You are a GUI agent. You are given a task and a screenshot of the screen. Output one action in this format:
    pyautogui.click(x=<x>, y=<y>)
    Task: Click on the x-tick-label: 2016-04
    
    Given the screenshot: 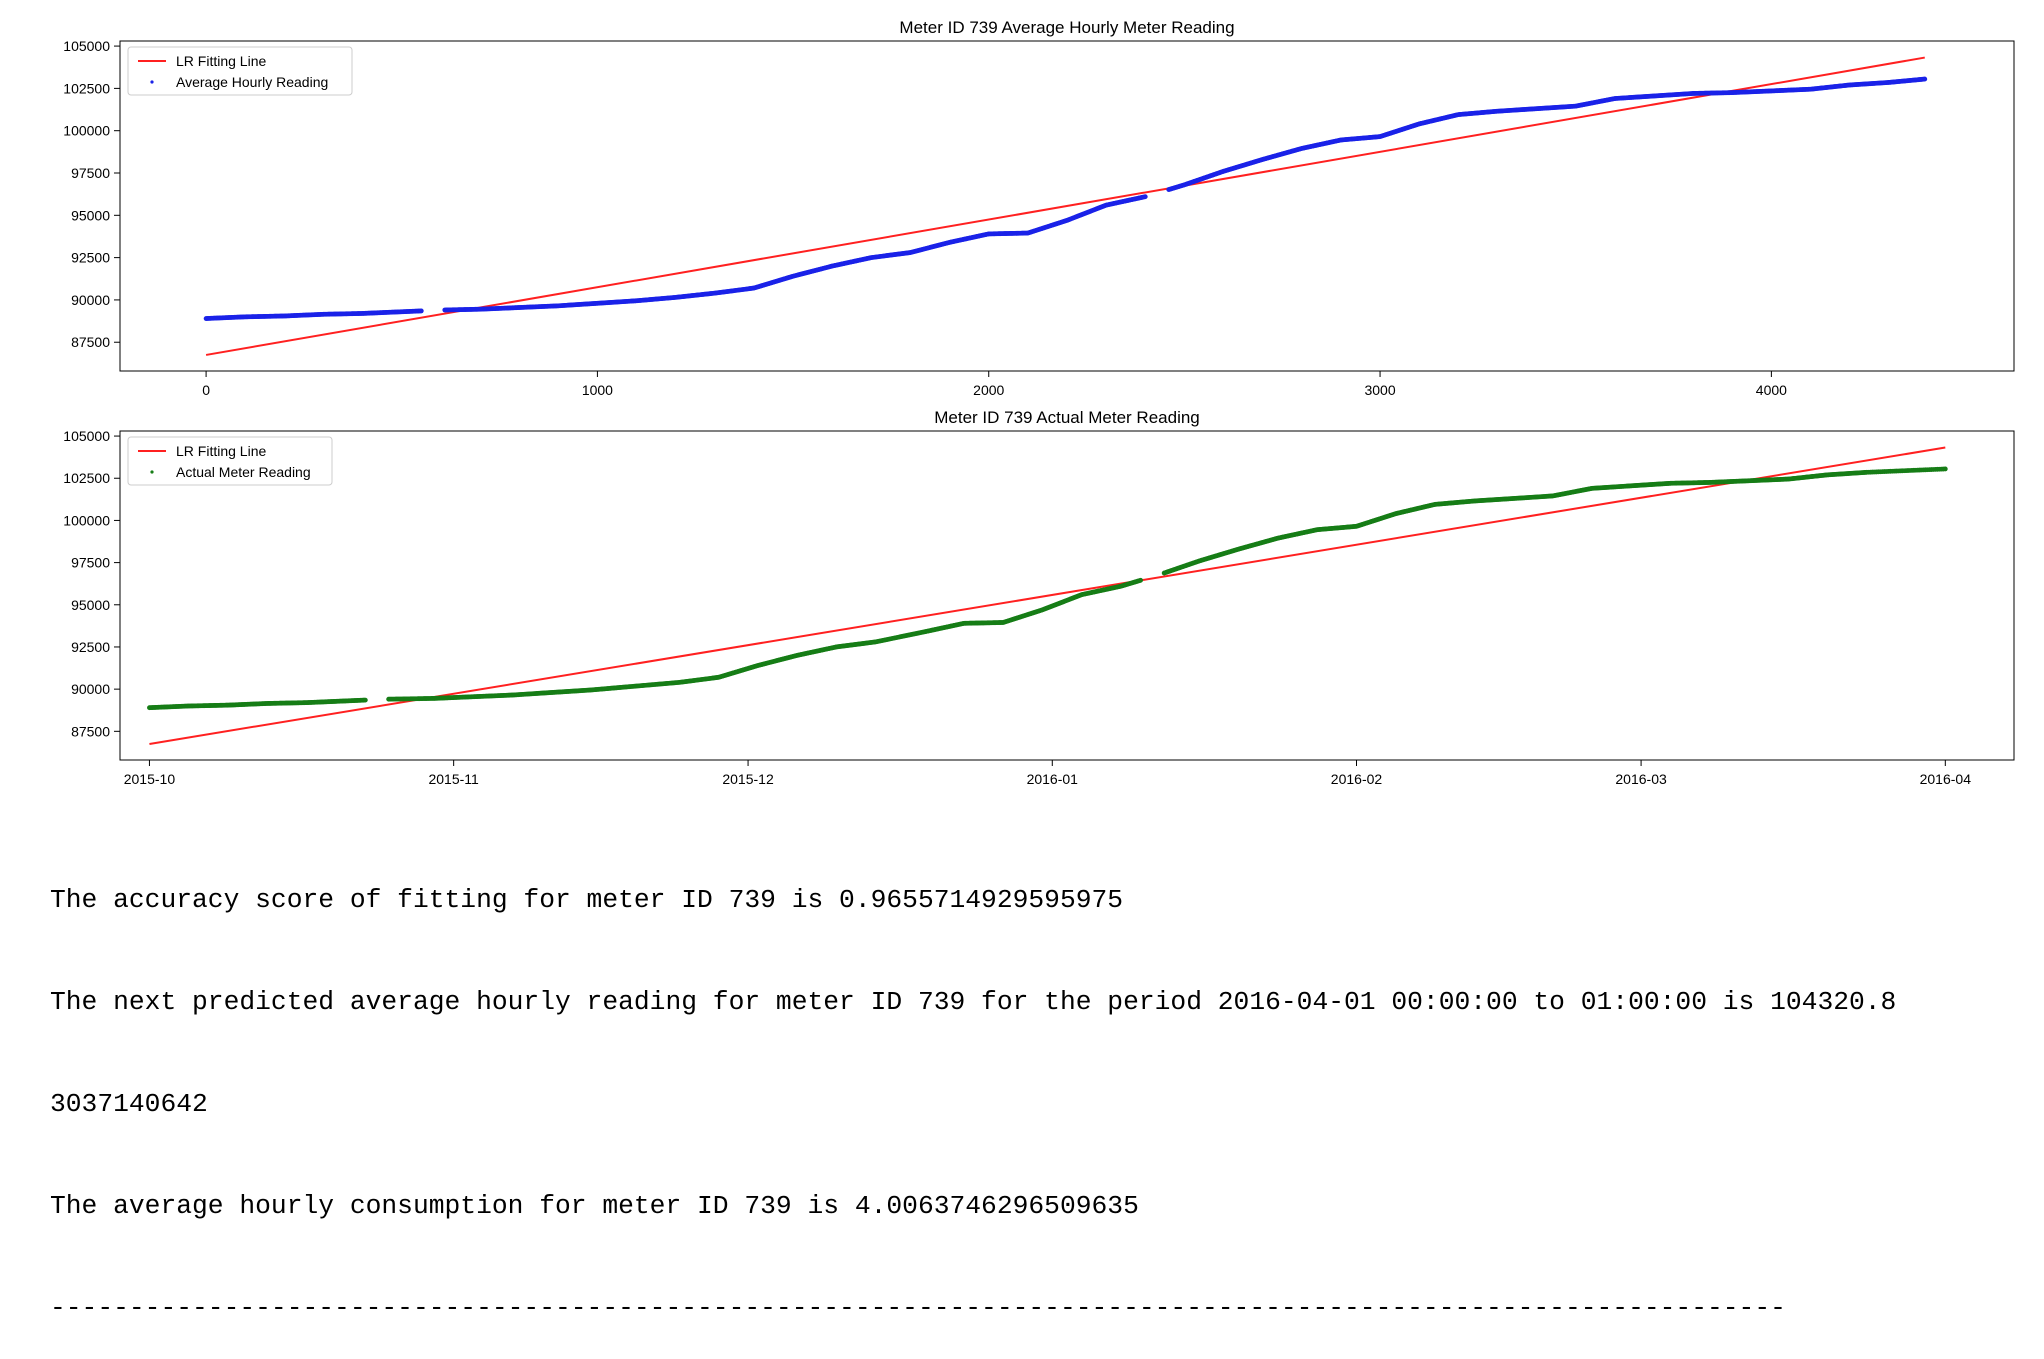 What is the action you would take?
    pyautogui.click(x=1946, y=779)
    